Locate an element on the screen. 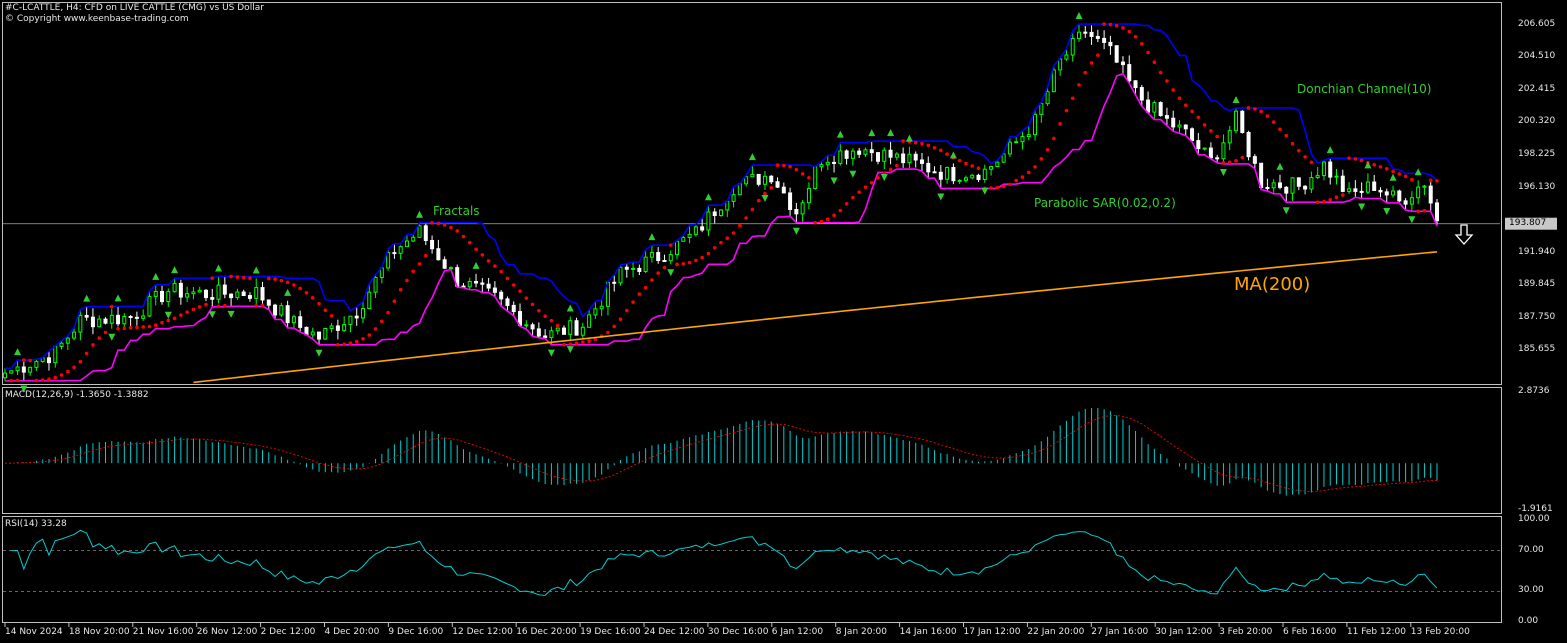  x-tick-label: 18 Nov 20:00 is located at coordinates (99, 632).